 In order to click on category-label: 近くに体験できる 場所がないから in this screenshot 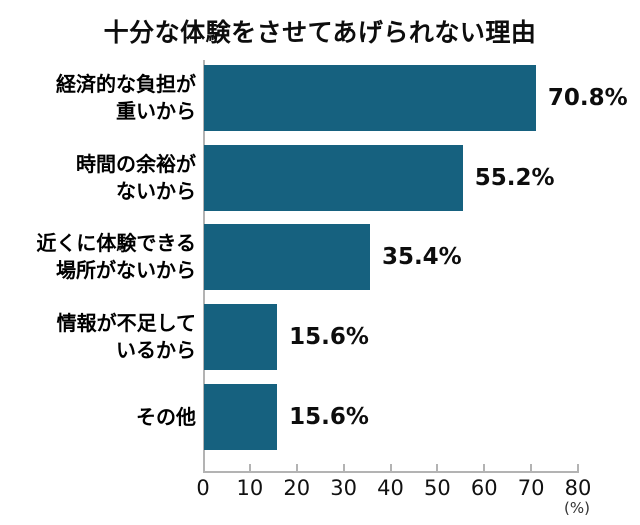, I will do `click(116, 256)`.